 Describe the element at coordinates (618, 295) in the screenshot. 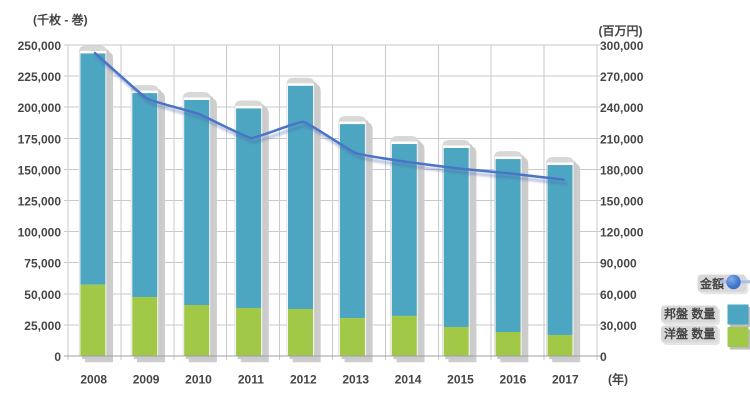

I see `svg-text: 60,000` at that location.